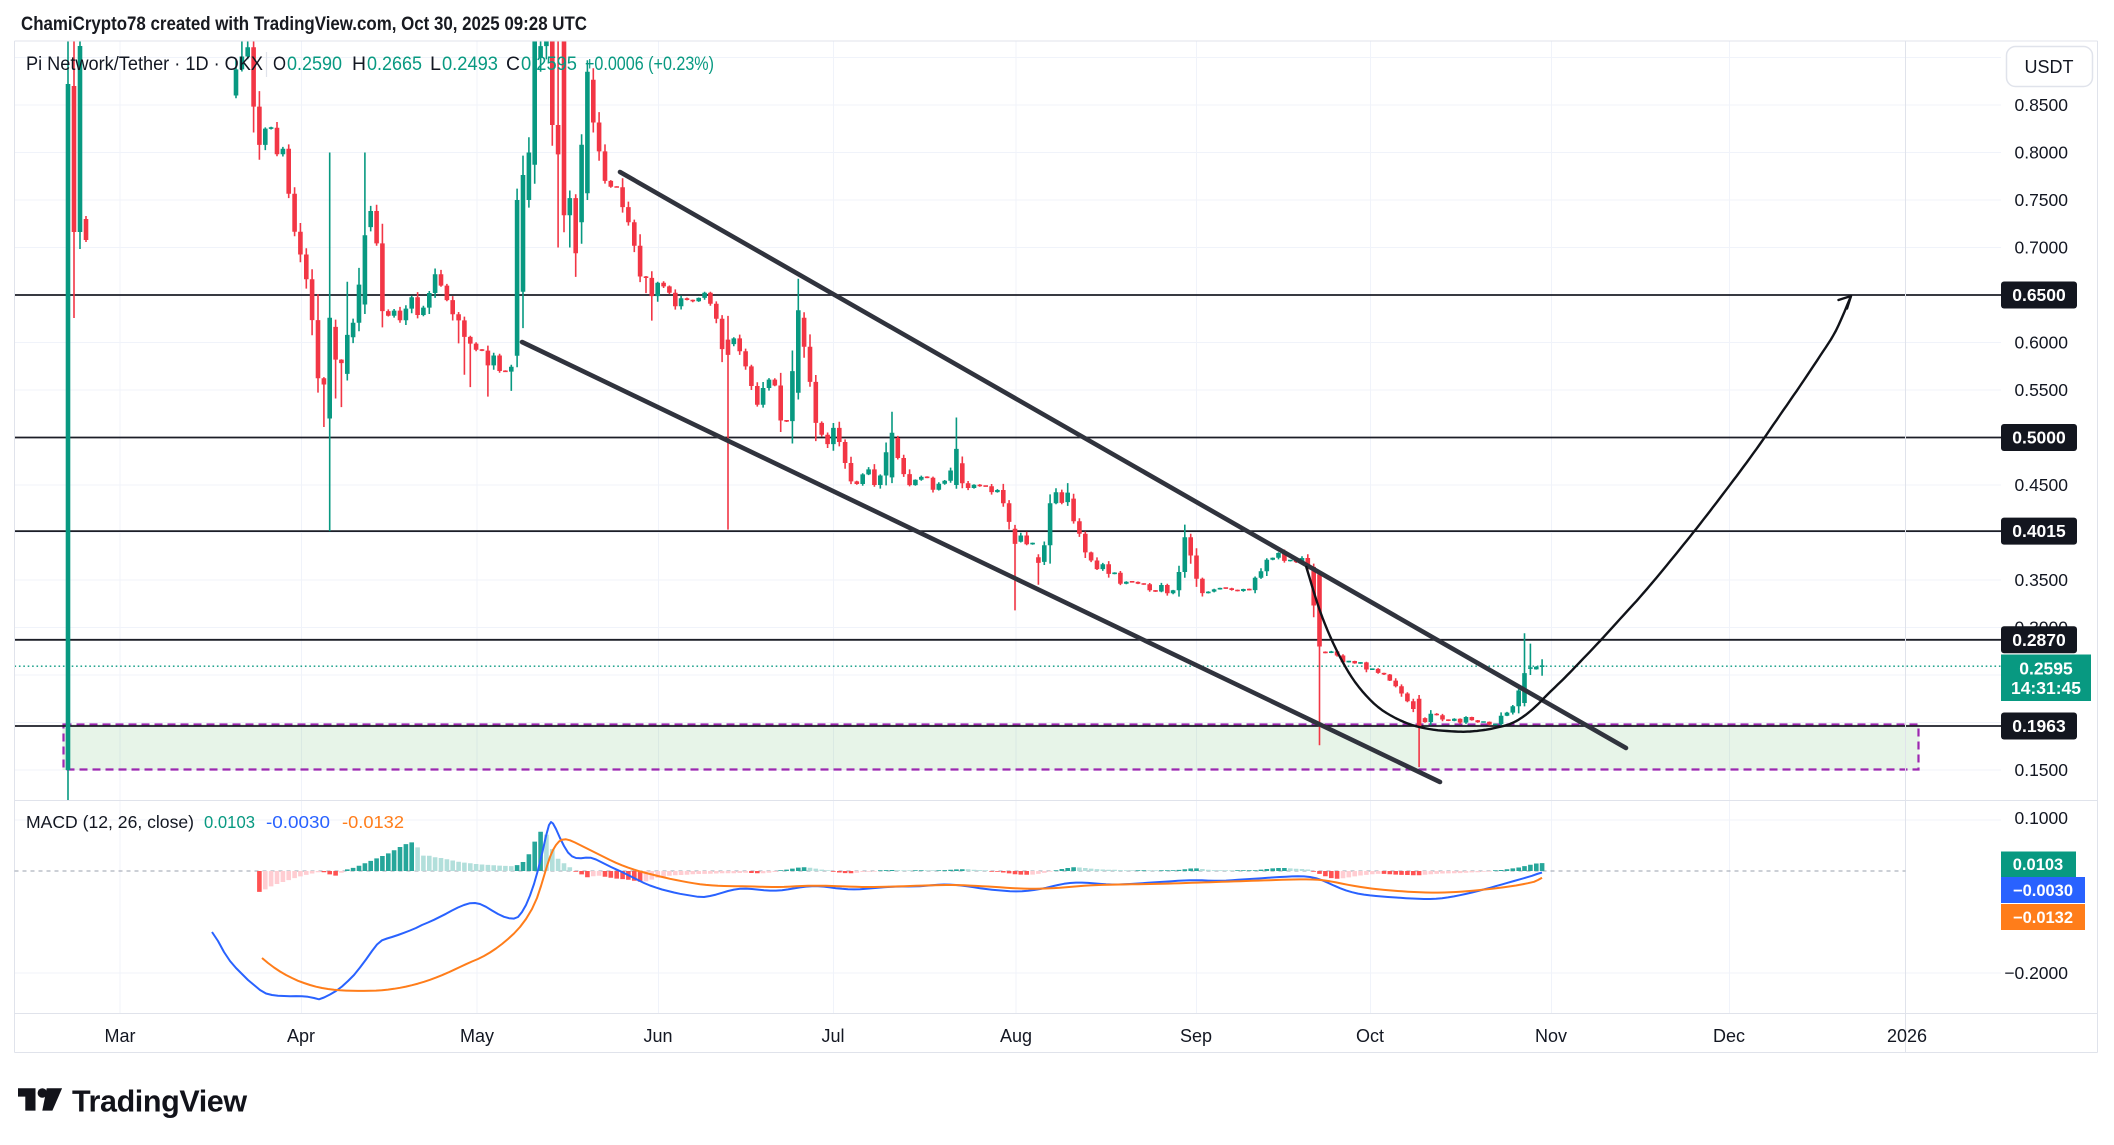 The height and width of the screenshot is (1145, 2114). Describe the element at coordinates (2043, 918) in the screenshot. I see `svg-text: −0.0132` at that location.